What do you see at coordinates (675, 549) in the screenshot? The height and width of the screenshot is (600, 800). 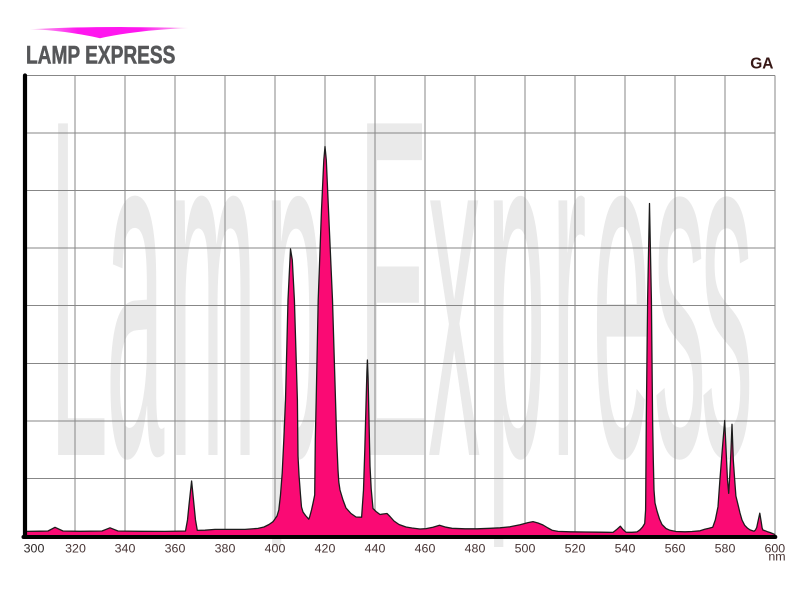 I see `svg-text: 560` at bounding box center [675, 549].